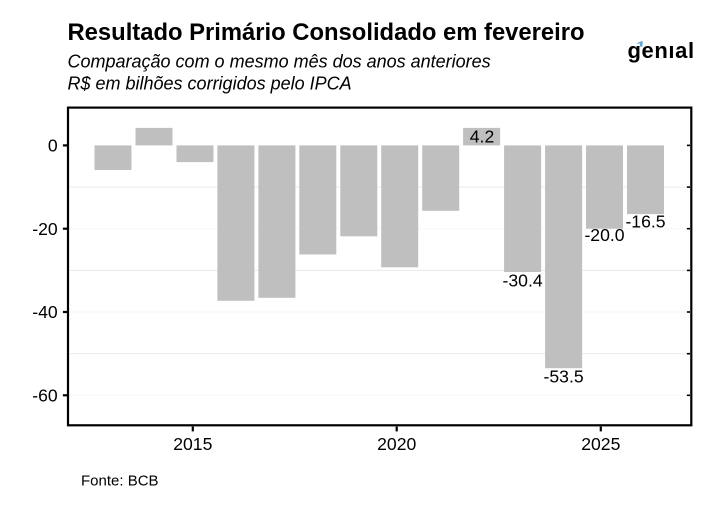 The height and width of the screenshot is (510, 714). What do you see at coordinates (645, 222) in the screenshot?
I see `svg-text: -16.5` at bounding box center [645, 222].